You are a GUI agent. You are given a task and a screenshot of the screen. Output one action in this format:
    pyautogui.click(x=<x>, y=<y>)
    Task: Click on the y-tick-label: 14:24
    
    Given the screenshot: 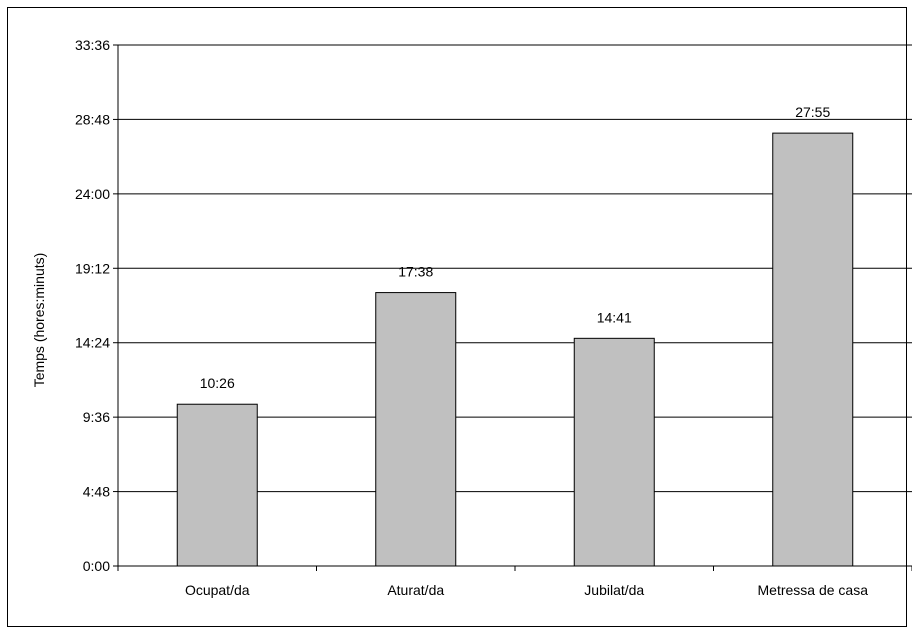 What is the action you would take?
    pyautogui.click(x=92, y=343)
    